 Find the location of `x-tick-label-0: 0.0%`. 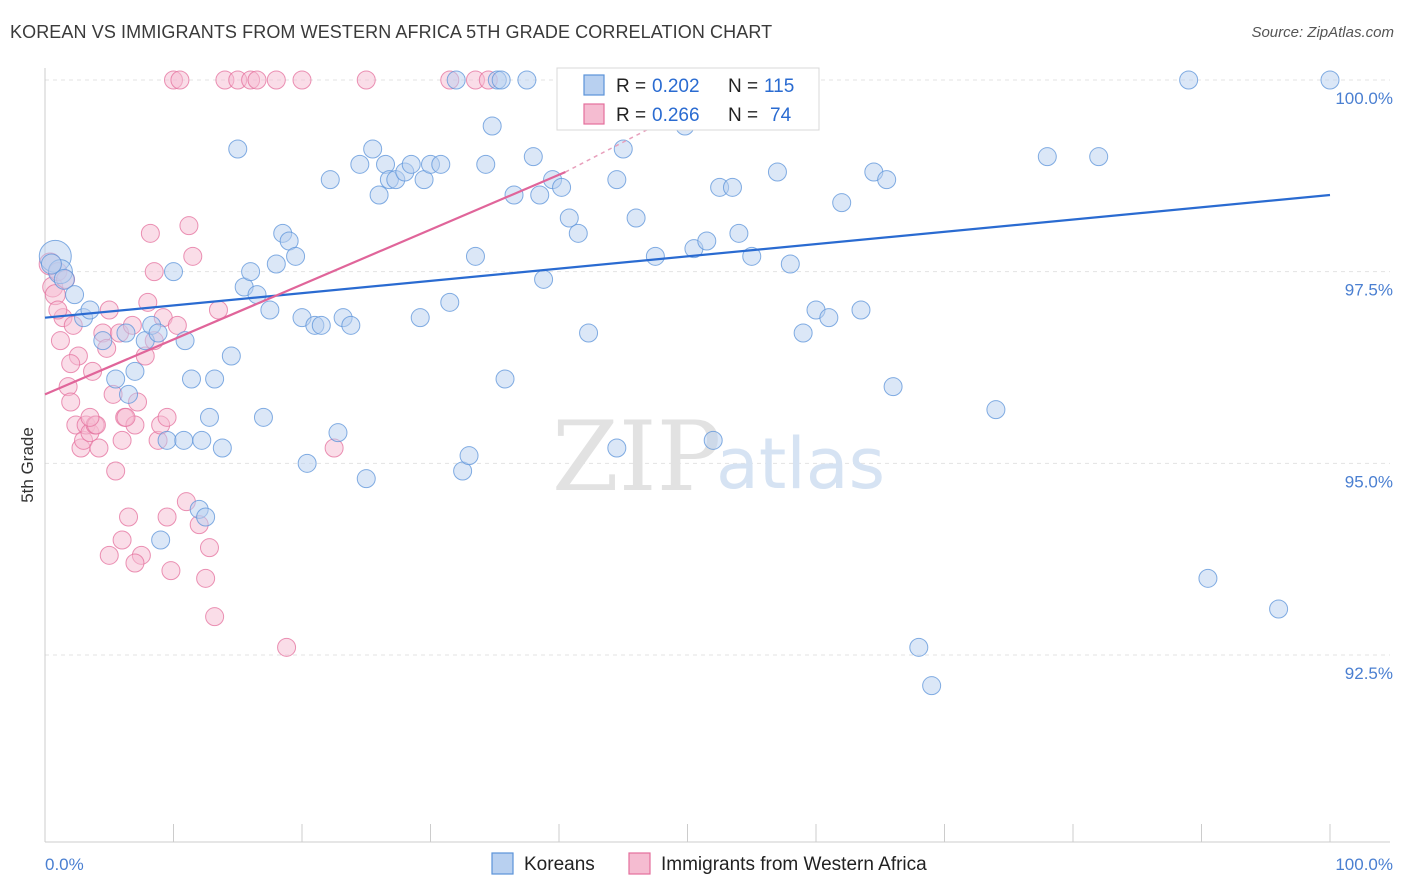

x-tick-label-0: 0.0% is located at coordinates (64, 864).